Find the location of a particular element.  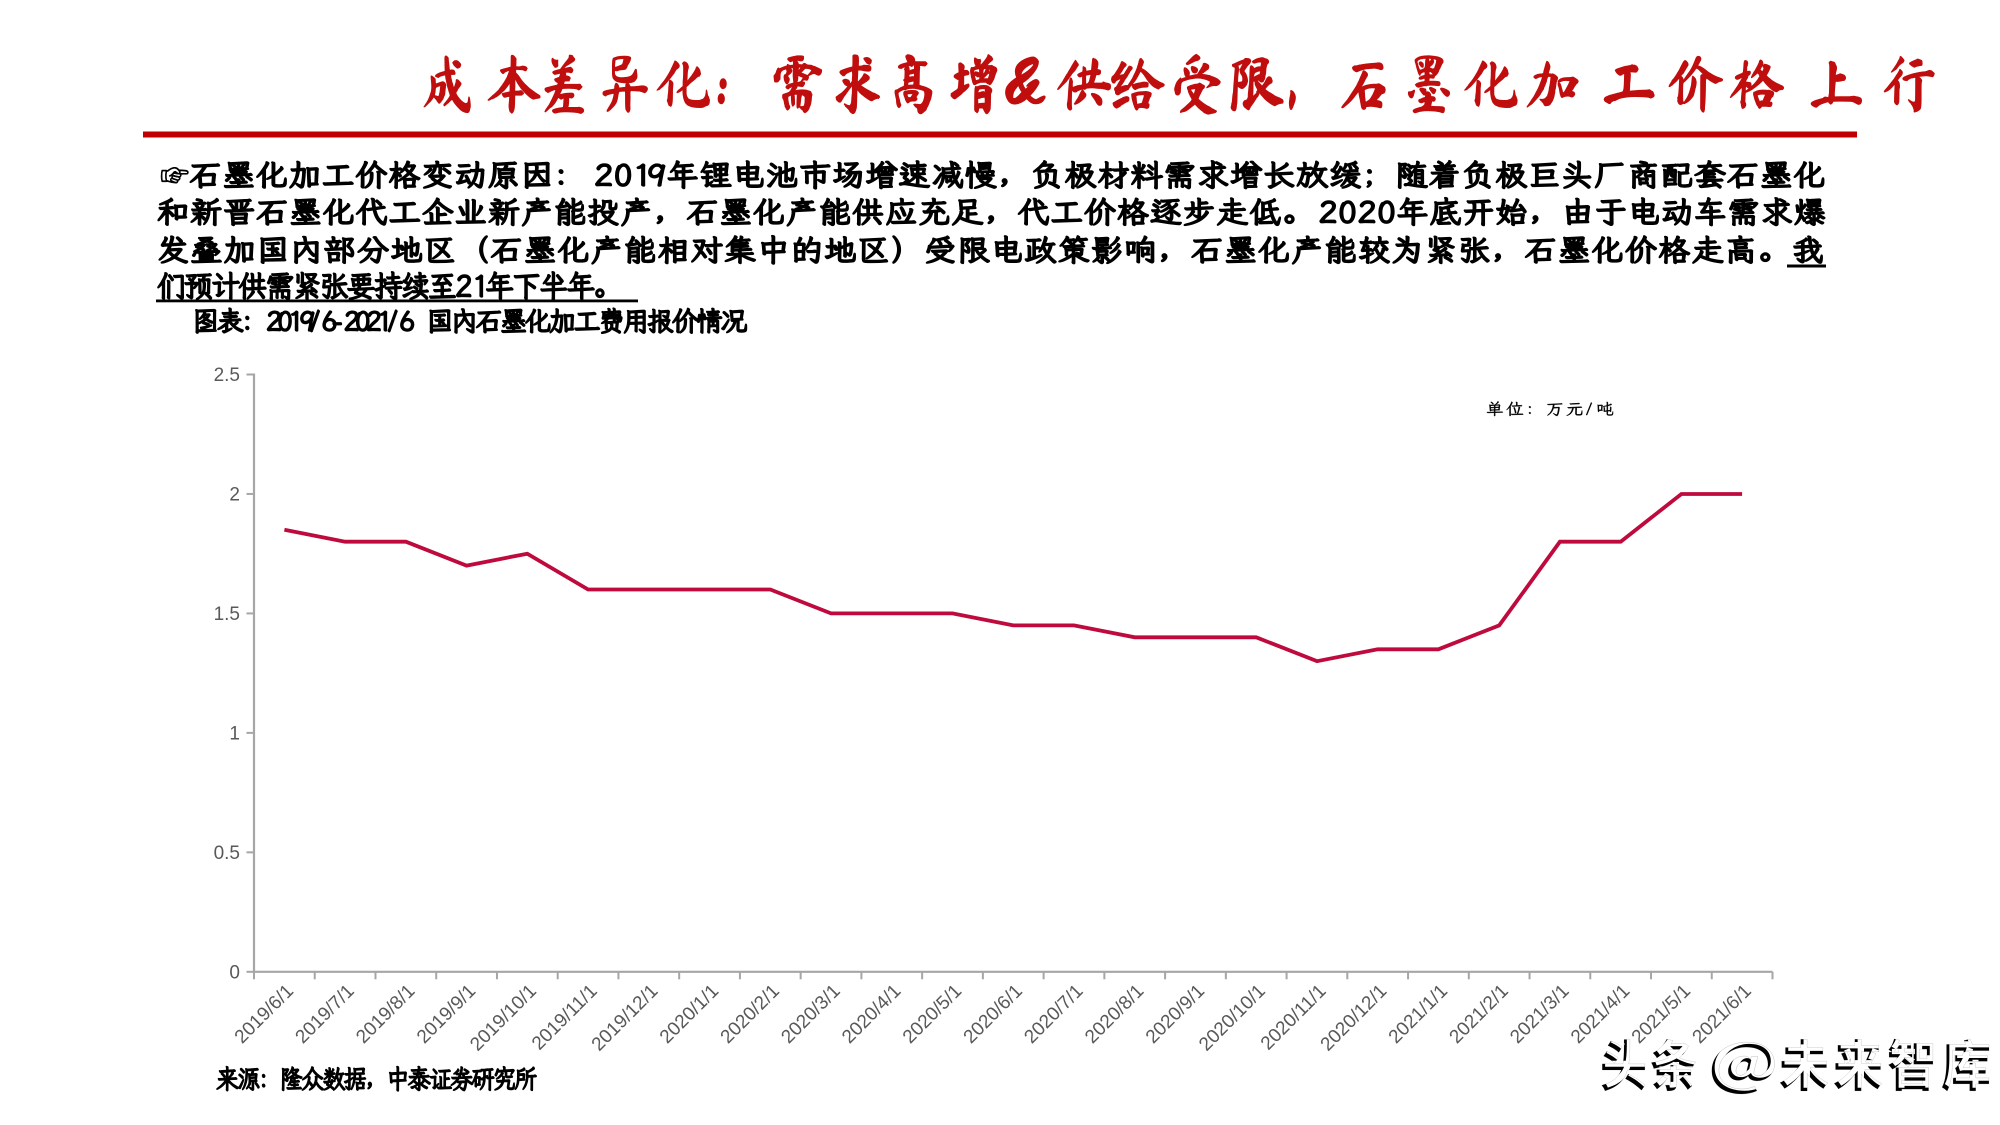

svg-text: 0 is located at coordinates (234, 972).